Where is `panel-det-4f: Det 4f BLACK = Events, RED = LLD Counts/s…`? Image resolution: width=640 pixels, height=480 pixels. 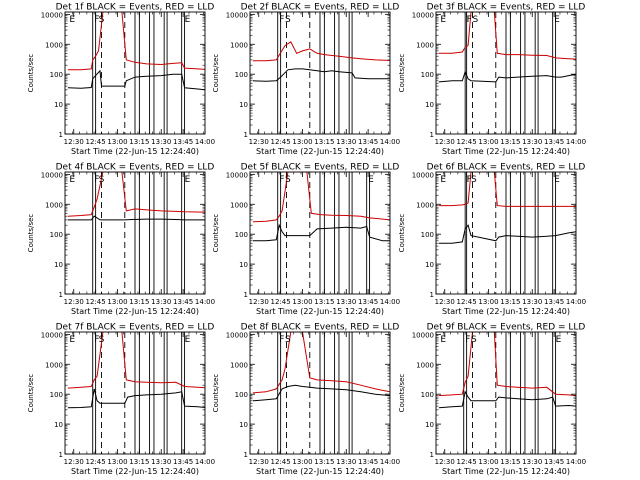
panel-det-4f: Det 4f BLACK = Events, RED = LLD Counts/s… is located at coordinates (121, 240).